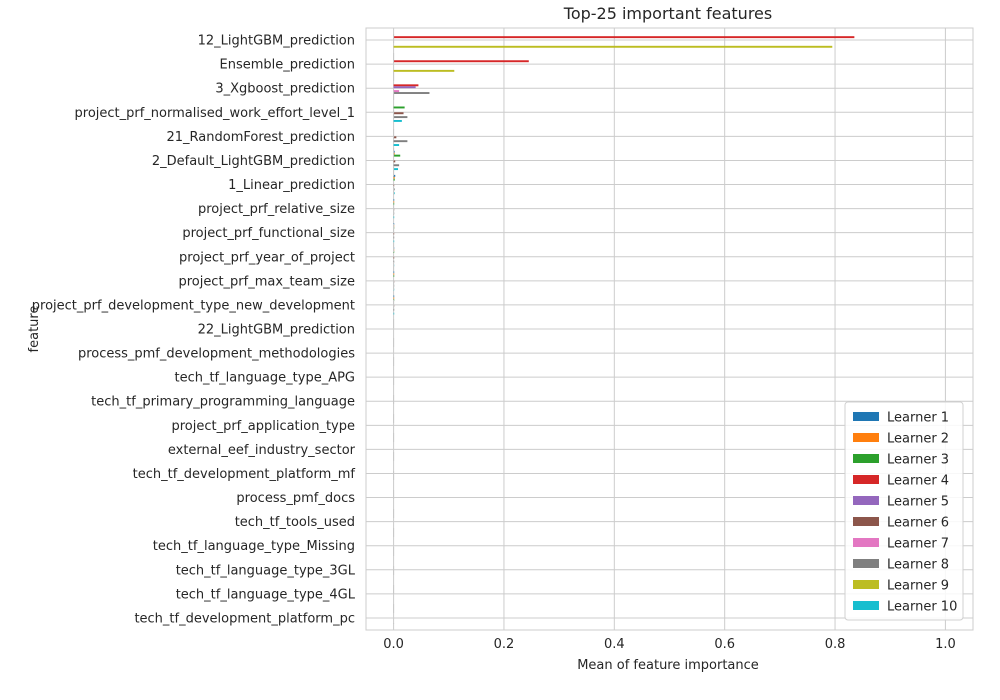 The height and width of the screenshot is (700, 1000). I want to click on y-tick-label: external_eef_industry_sector, so click(262, 450).